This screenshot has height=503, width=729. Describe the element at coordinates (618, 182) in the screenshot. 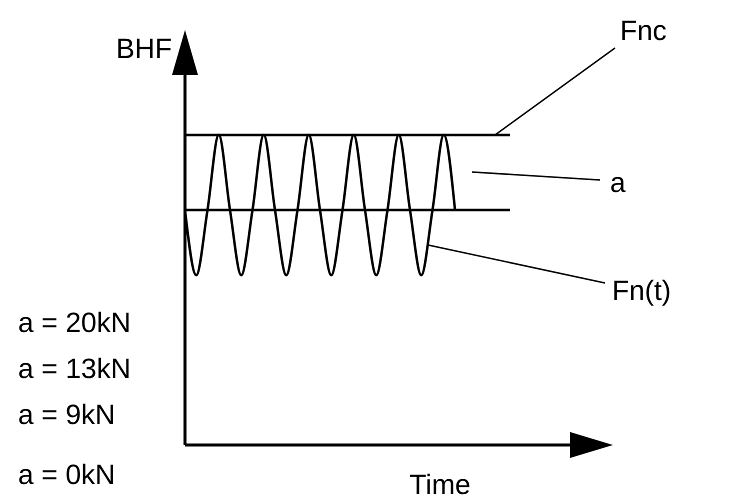

I see `text: a` at that location.